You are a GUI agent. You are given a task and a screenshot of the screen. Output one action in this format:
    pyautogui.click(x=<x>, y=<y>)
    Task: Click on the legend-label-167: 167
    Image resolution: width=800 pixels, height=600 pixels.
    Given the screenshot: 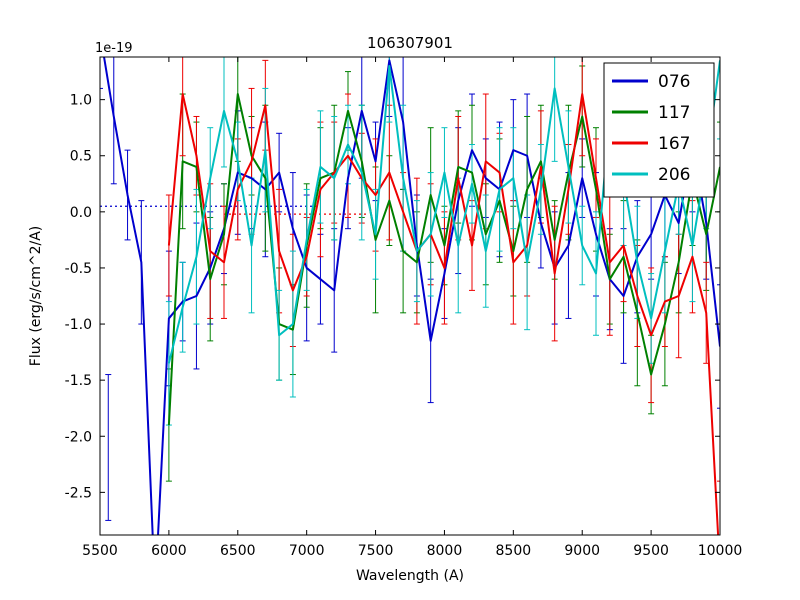 What is the action you would take?
    pyautogui.click(x=674, y=144)
    